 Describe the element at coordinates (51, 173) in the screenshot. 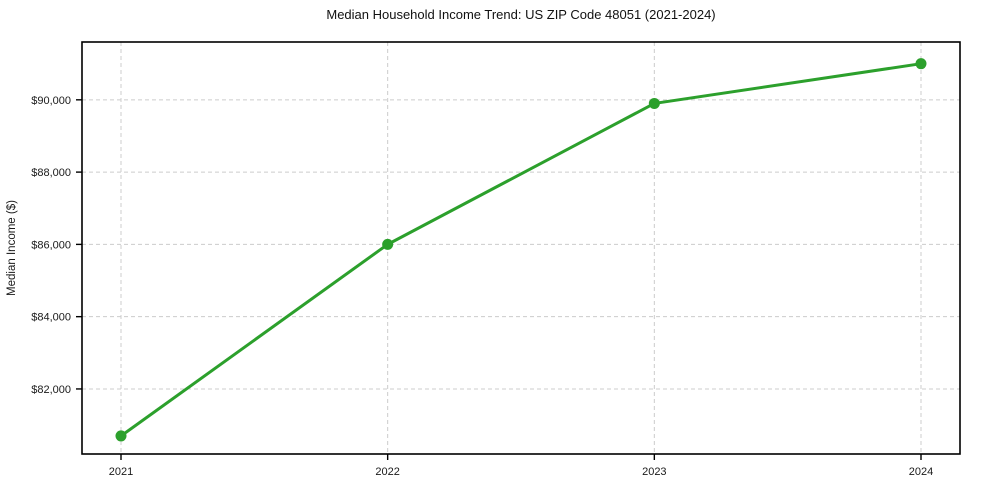

I see `y-tick-label: $88,000` at that location.